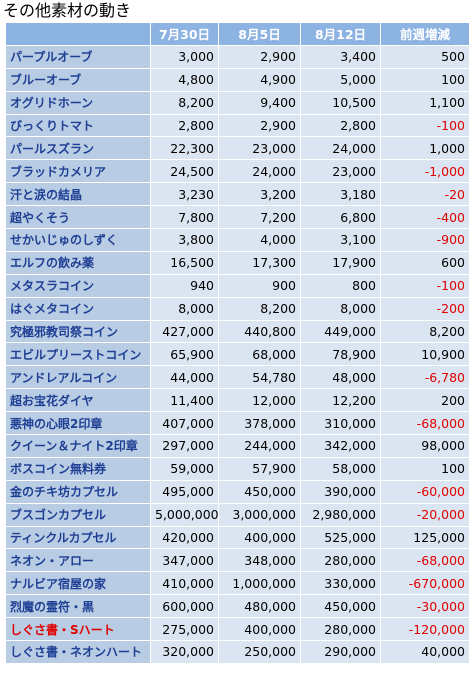 The height and width of the screenshot is (673, 475). Describe the element at coordinates (340, 606) in the screenshot. I see `price-cell: 450,000` at that location.